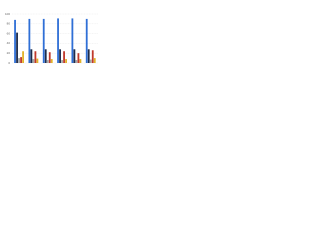 This screenshot has width=320, height=240. I want to click on y-tick-label: 40, so click(9, 43).